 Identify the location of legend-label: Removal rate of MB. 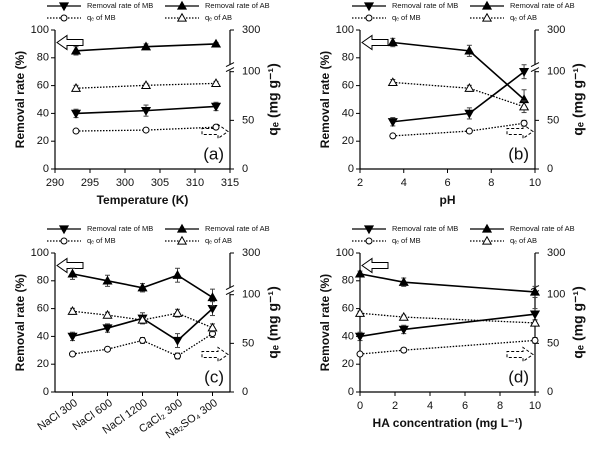
(120, 228).